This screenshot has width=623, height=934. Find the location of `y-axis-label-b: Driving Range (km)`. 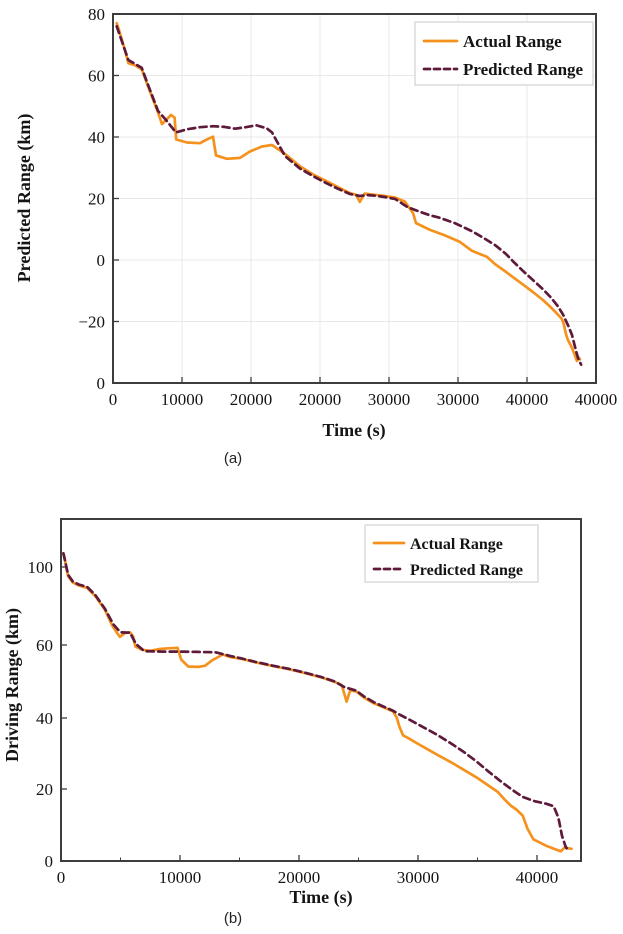

y-axis-label-b: Driving Range (km) is located at coordinates (12, 685).